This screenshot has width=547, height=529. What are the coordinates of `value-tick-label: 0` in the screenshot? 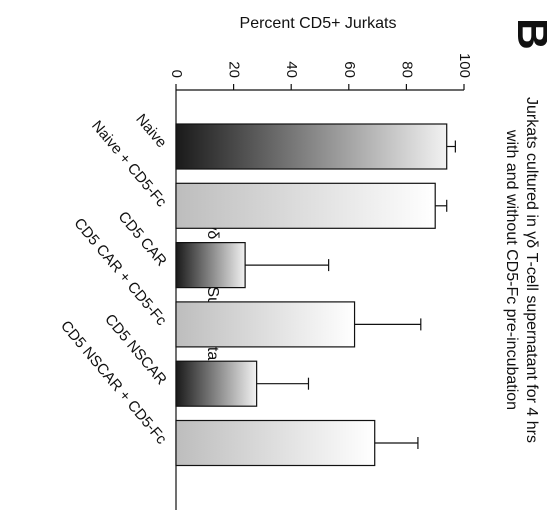 It's located at (176, 74).